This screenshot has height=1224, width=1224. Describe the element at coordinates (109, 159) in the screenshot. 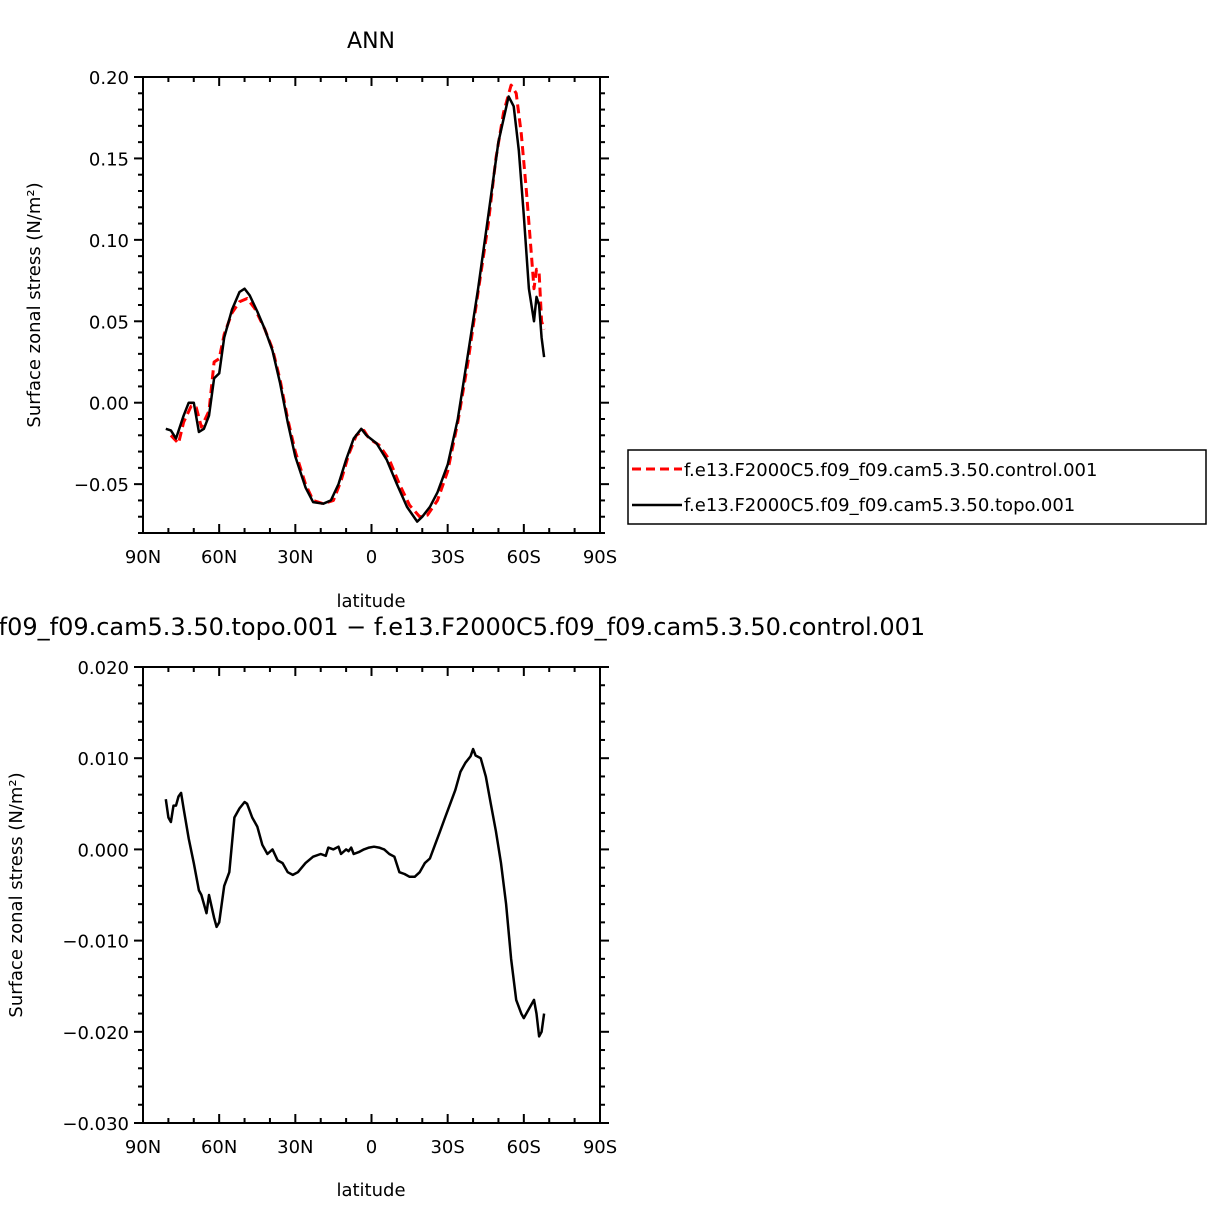

I see `y-tick-label: 0.15` at that location.